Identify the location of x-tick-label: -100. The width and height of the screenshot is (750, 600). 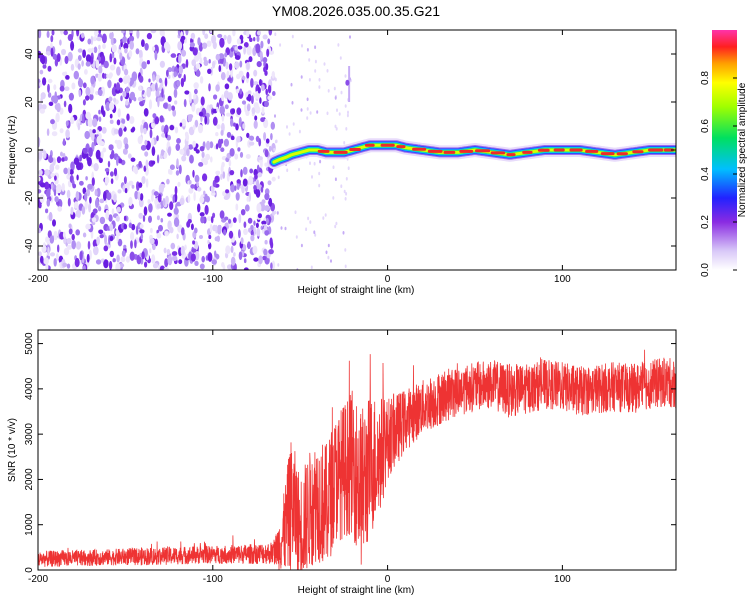
(213, 579).